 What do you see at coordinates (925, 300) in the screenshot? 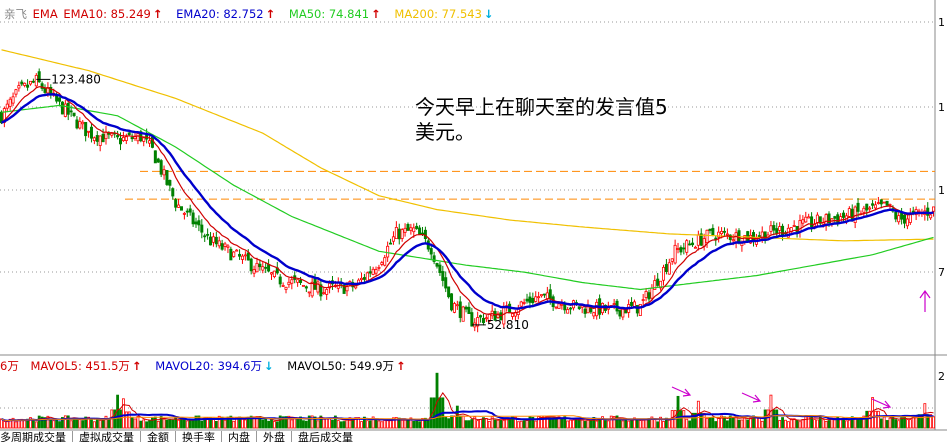
I see `up-arrow-icon` at bounding box center [925, 300].